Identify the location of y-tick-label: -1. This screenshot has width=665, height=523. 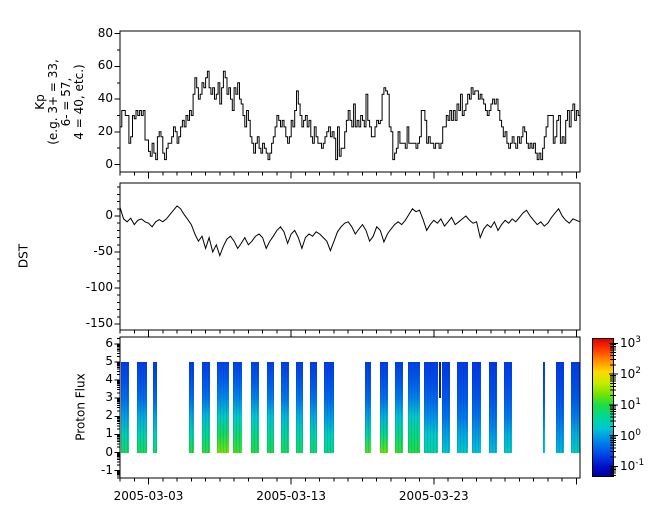
(107, 469).